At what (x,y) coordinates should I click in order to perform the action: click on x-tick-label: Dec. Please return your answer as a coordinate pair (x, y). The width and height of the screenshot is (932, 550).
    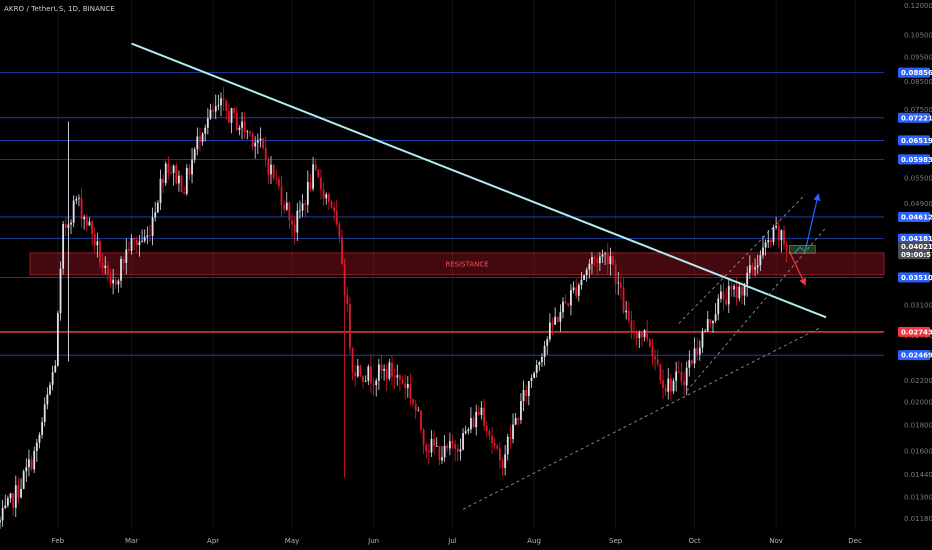
    Looking at the image, I should click on (855, 541).